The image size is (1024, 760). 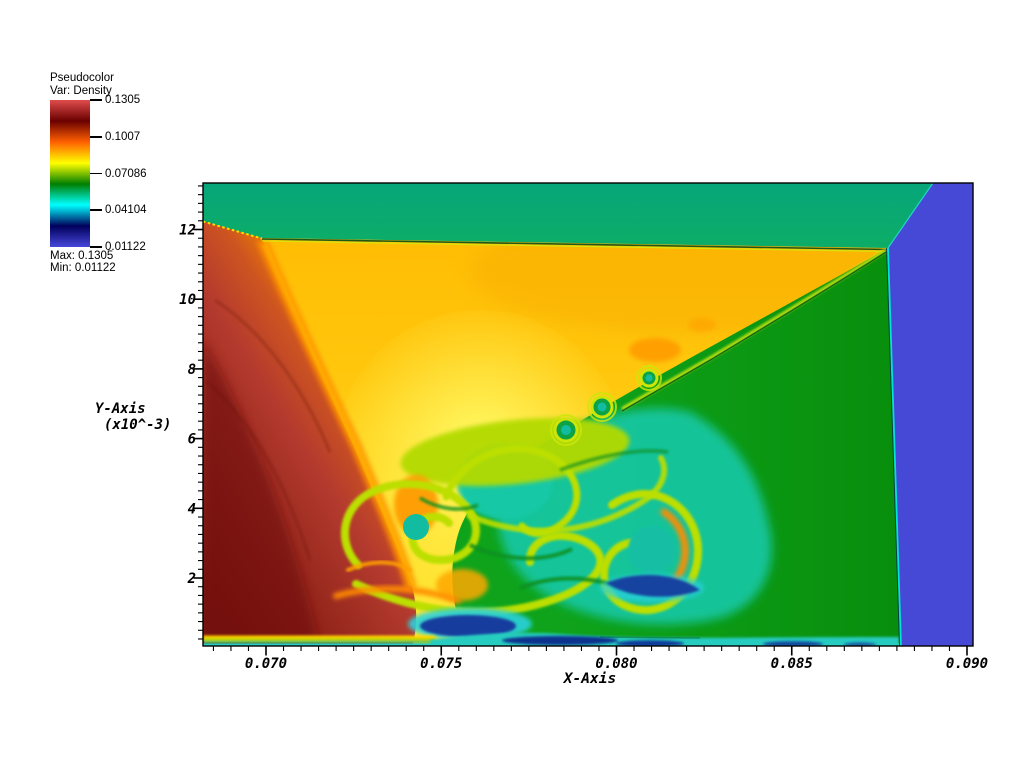 I want to click on legend-tick-label: 0.07086, so click(x=126, y=173).